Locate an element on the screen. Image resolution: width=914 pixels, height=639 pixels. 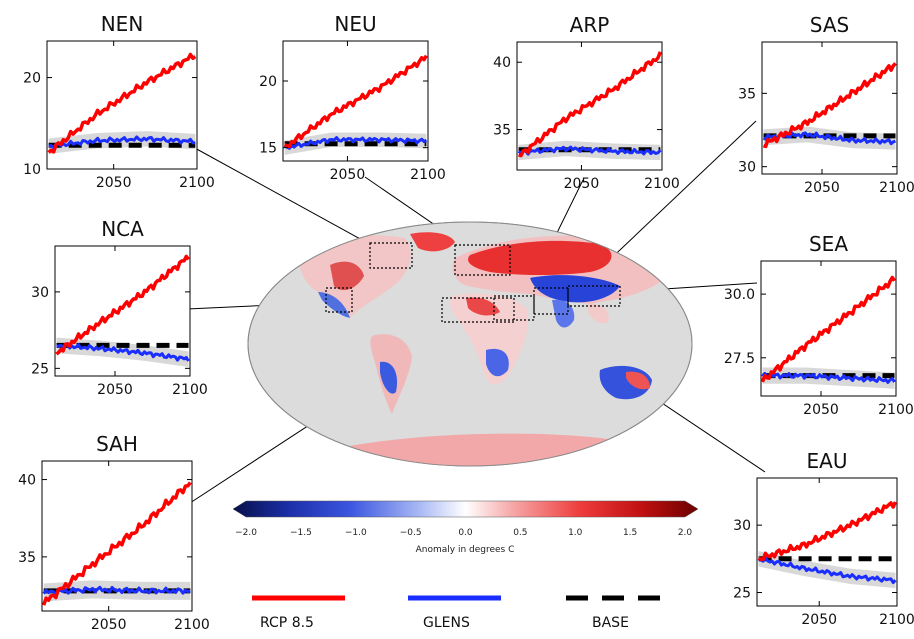
panel-eau: EAU 2050 2100 25 30 is located at coordinates (823, 538).